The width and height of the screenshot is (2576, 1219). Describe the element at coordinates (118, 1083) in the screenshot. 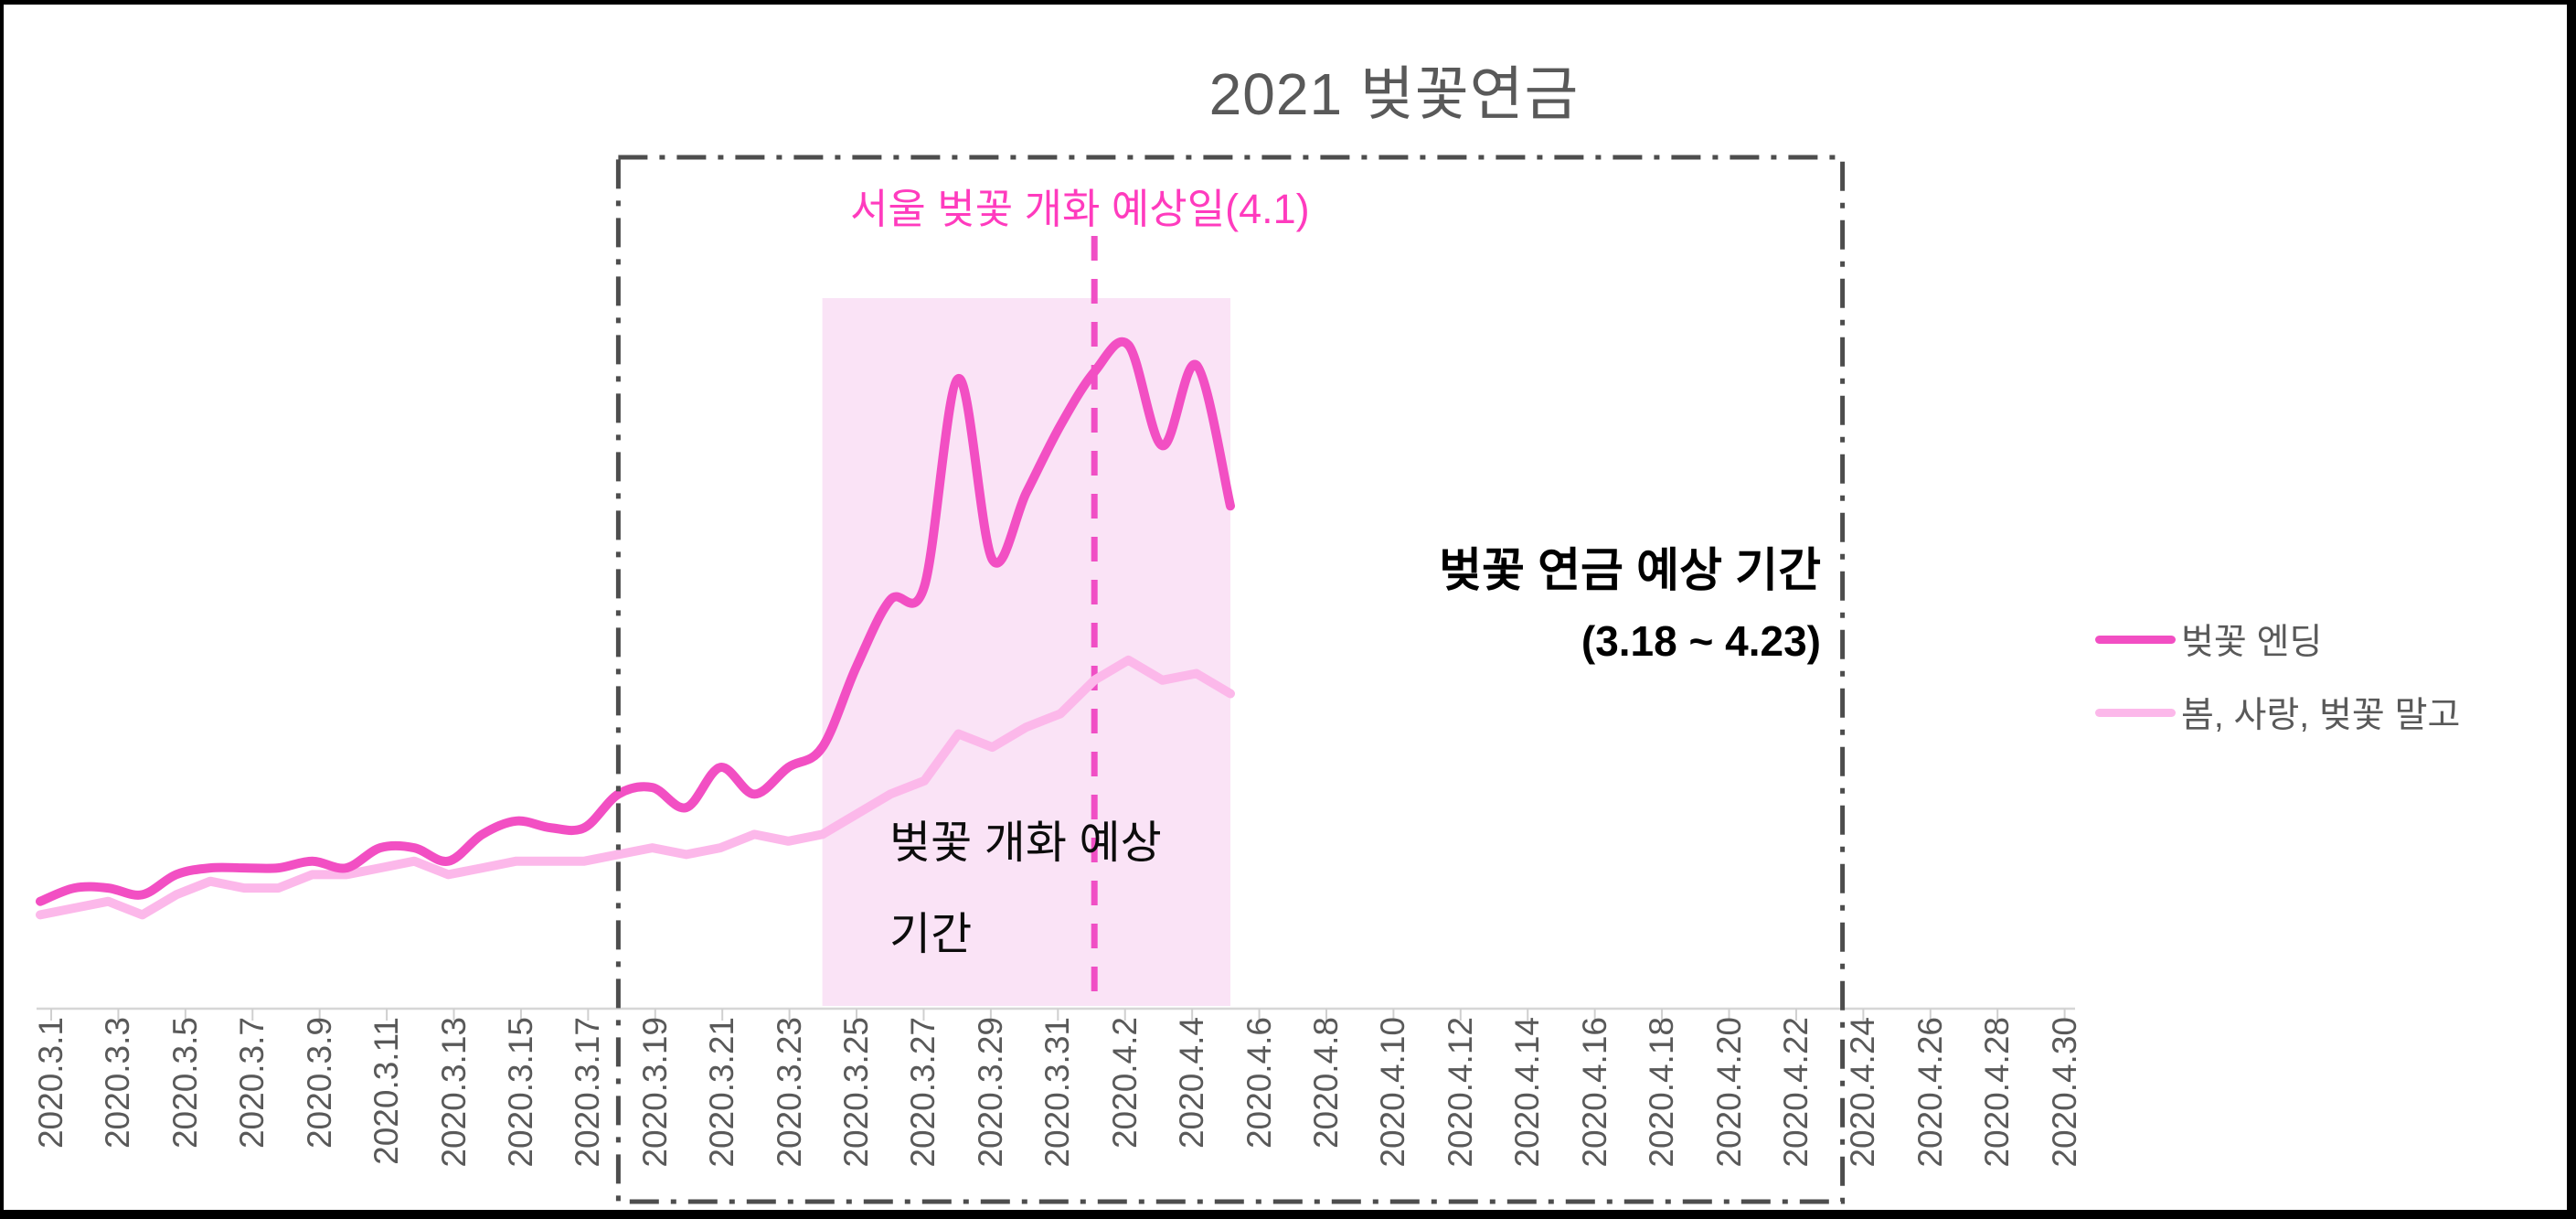

I see `x-axis-label: 2020.3.3` at that location.